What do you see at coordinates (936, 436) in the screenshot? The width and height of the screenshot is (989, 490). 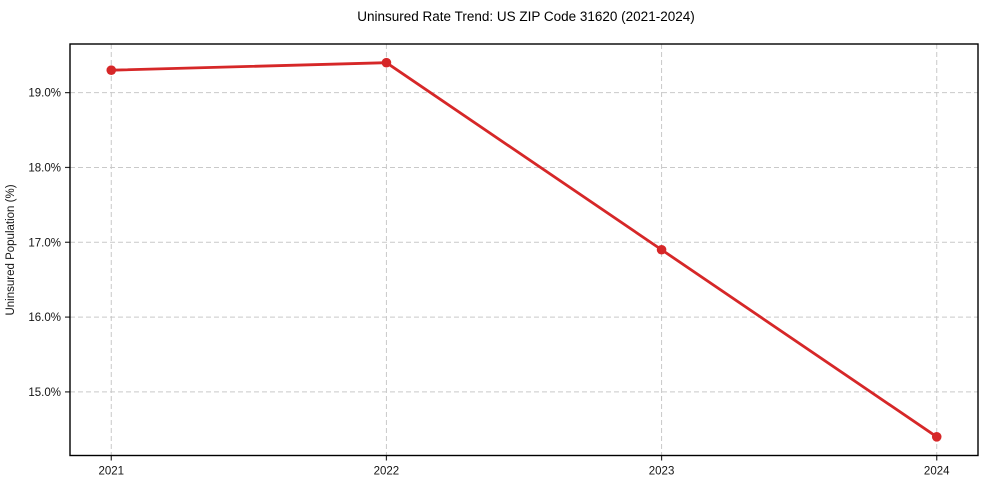 I see `data-point-2024` at bounding box center [936, 436].